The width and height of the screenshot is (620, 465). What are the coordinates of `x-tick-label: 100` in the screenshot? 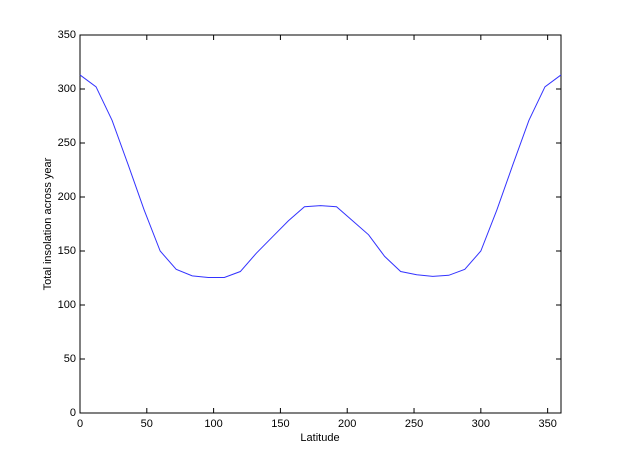 It's located at (213, 424).